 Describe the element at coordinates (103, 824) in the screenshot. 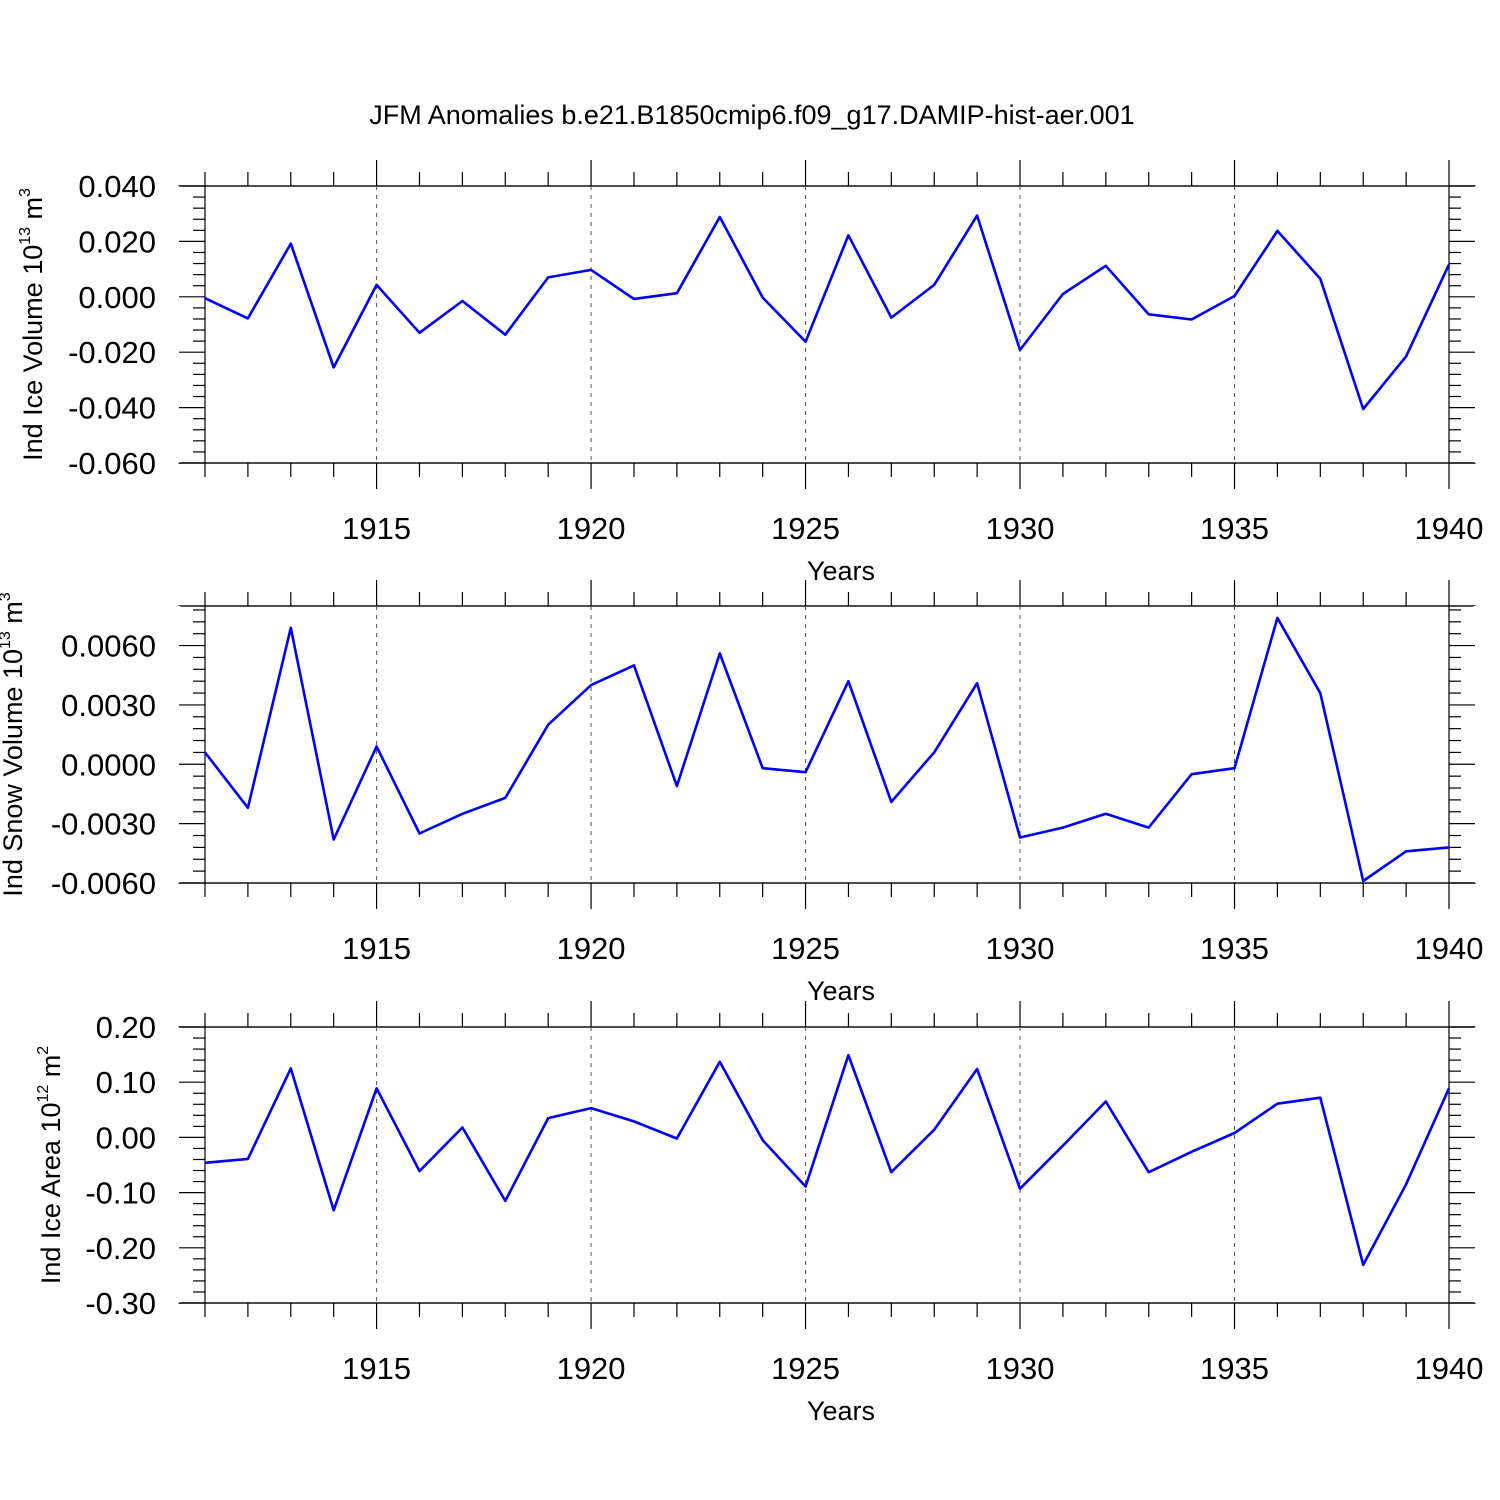

I see `y-tick-label: -0.0030` at that location.